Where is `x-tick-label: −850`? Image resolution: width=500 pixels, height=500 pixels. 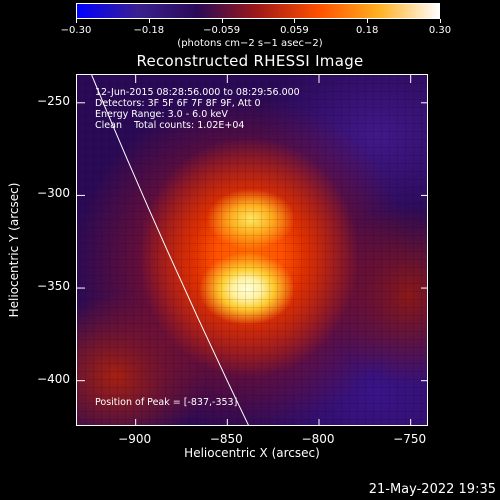 x-tick-label: −850 is located at coordinates (226, 439).